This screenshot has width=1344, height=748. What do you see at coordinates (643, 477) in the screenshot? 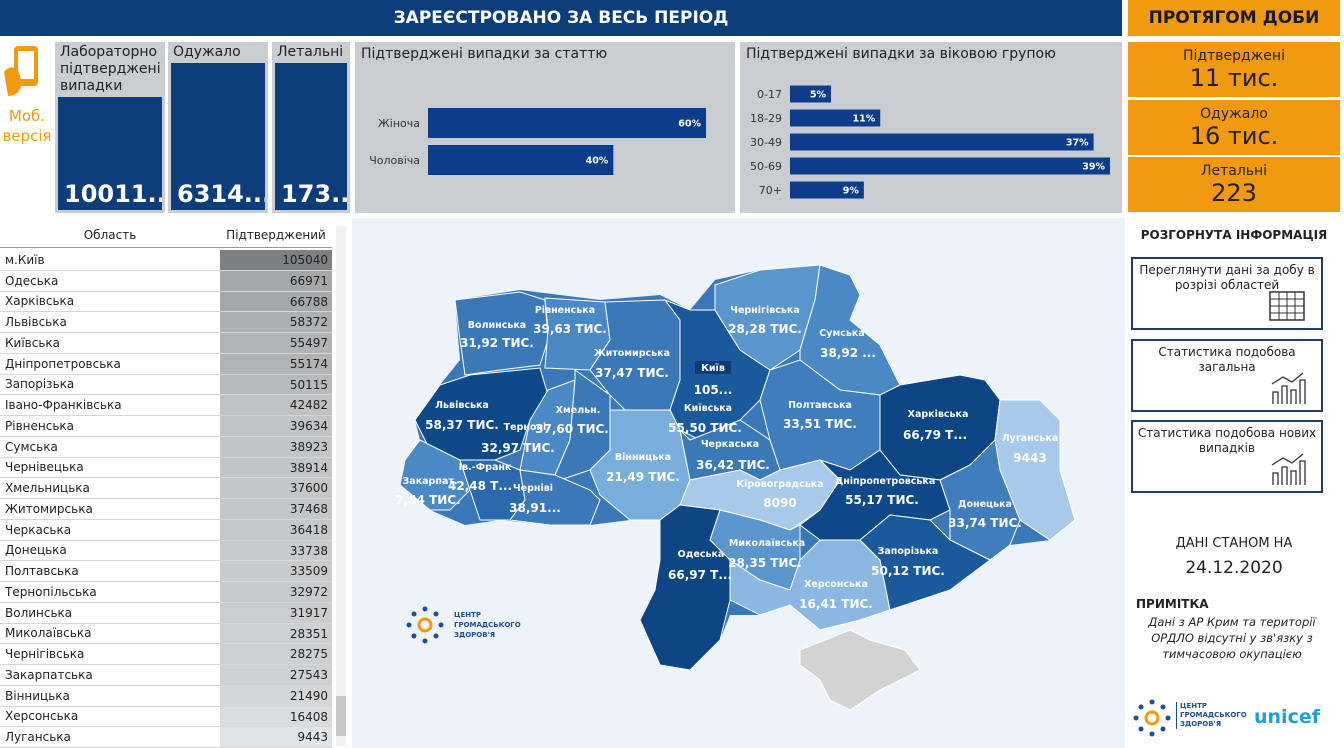
I see `region-value: 21,49 ТИС.` at bounding box center [643, 477].